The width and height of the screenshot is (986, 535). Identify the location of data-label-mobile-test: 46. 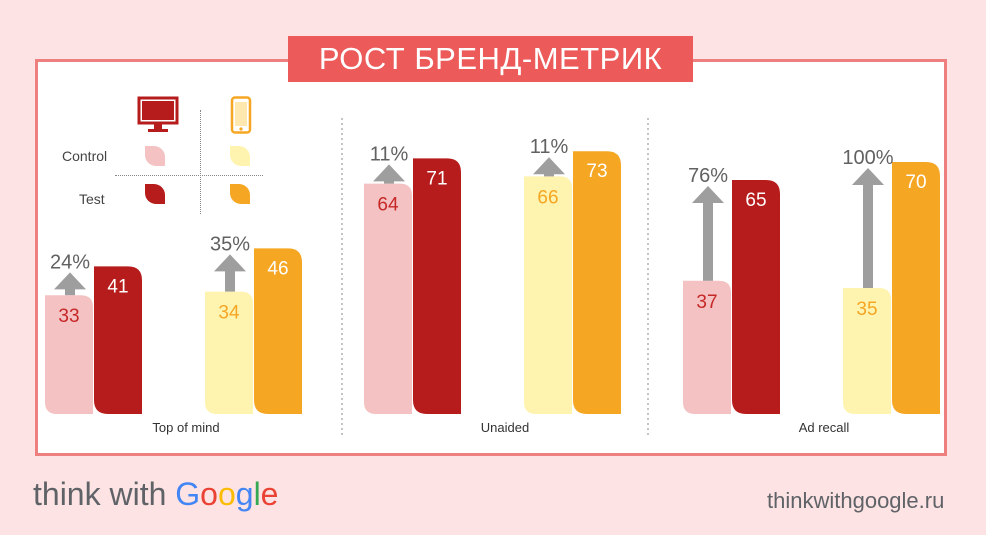
(277, 268).